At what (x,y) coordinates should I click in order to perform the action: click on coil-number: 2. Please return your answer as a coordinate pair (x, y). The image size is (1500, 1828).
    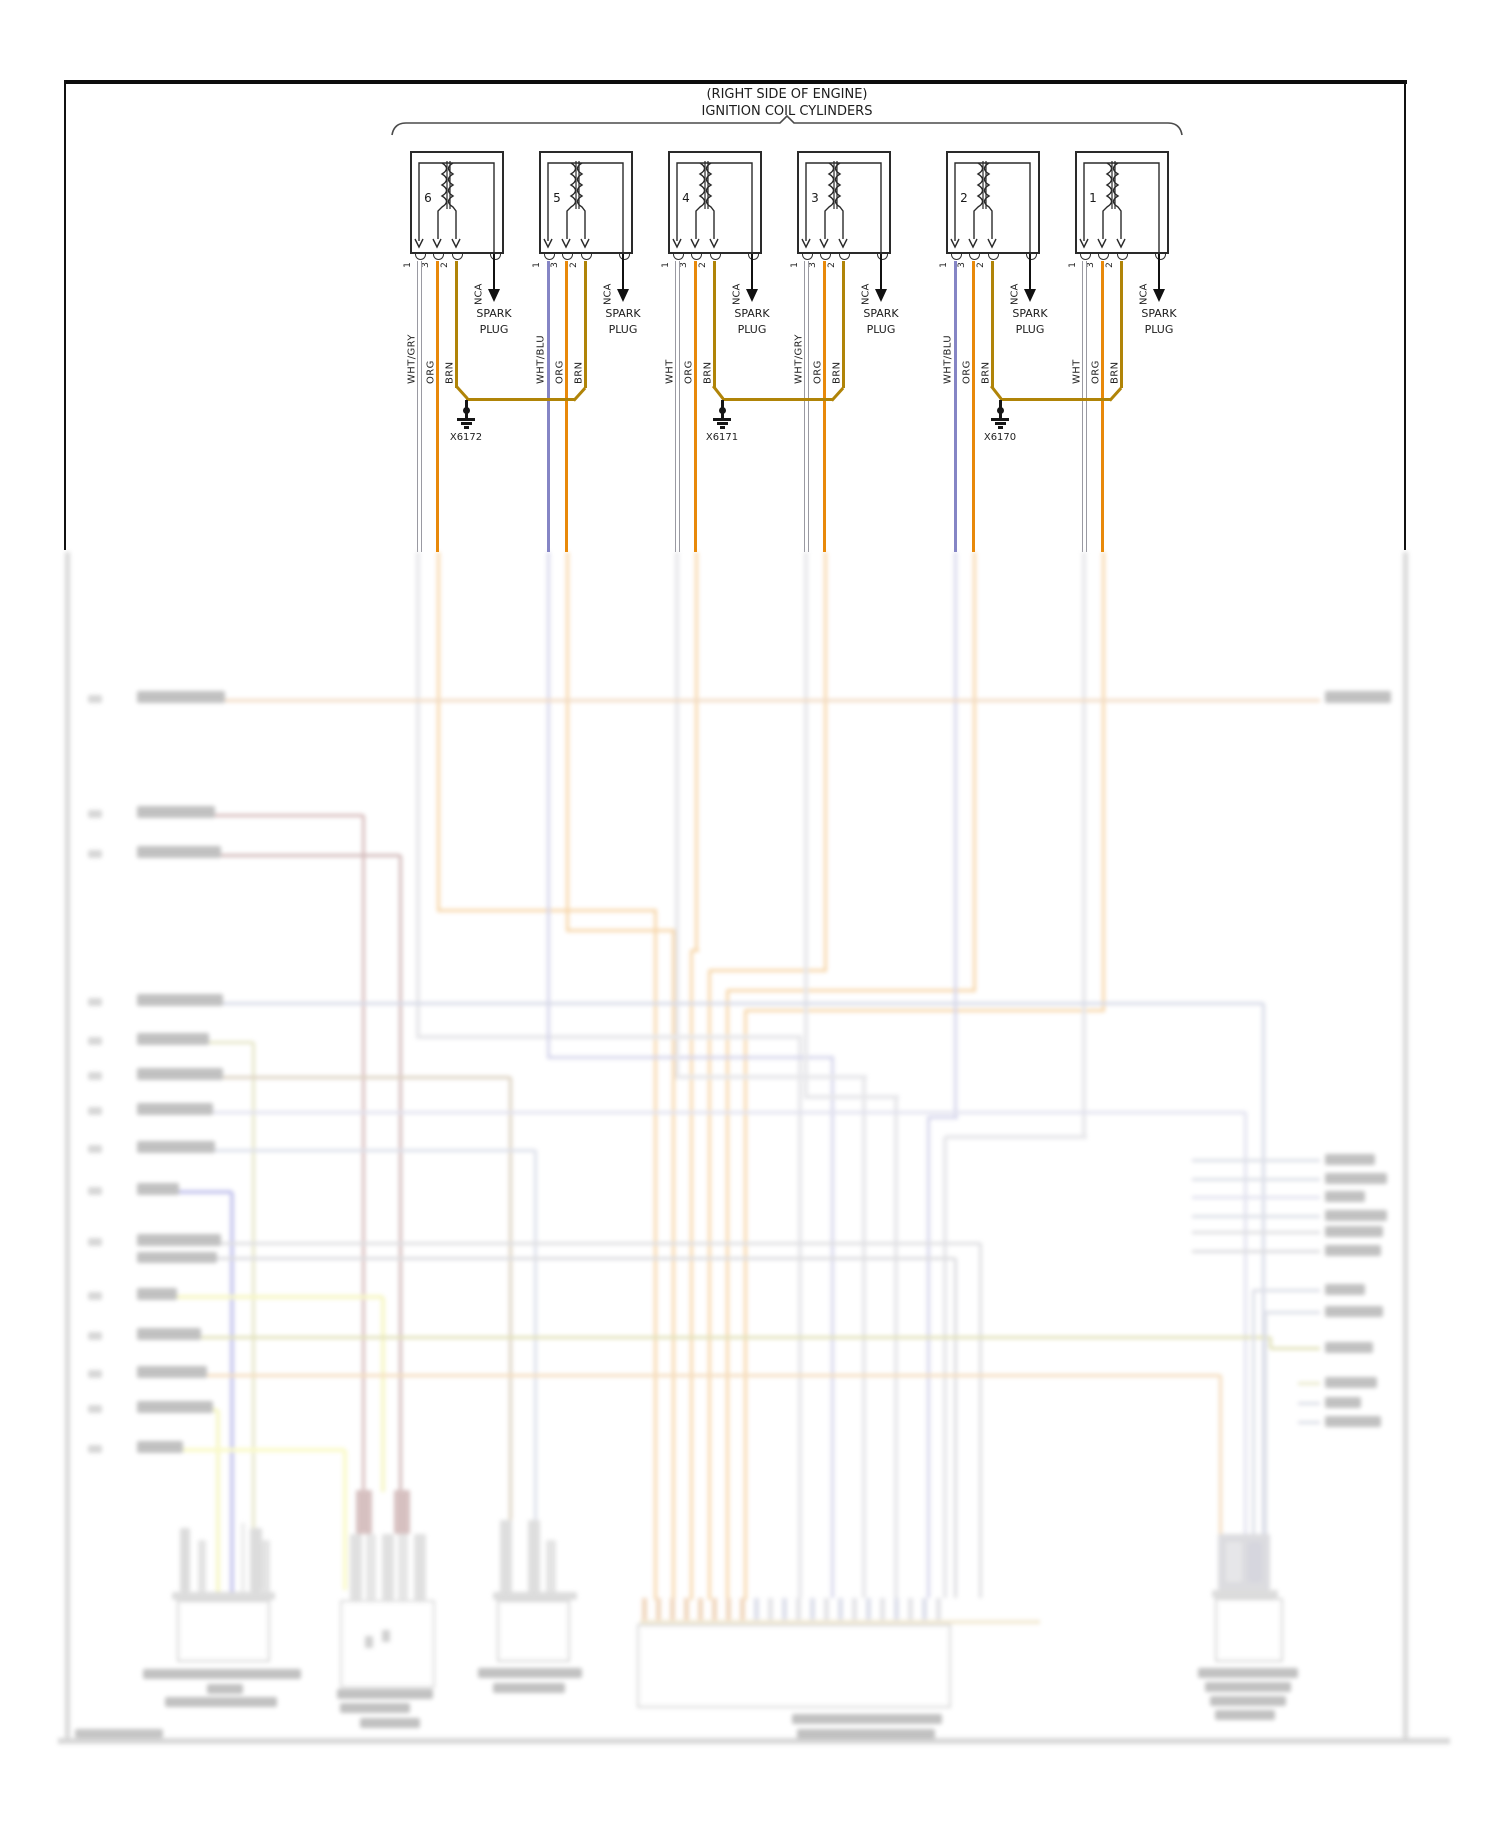
    Looking at the image, I should click on (964, 198).